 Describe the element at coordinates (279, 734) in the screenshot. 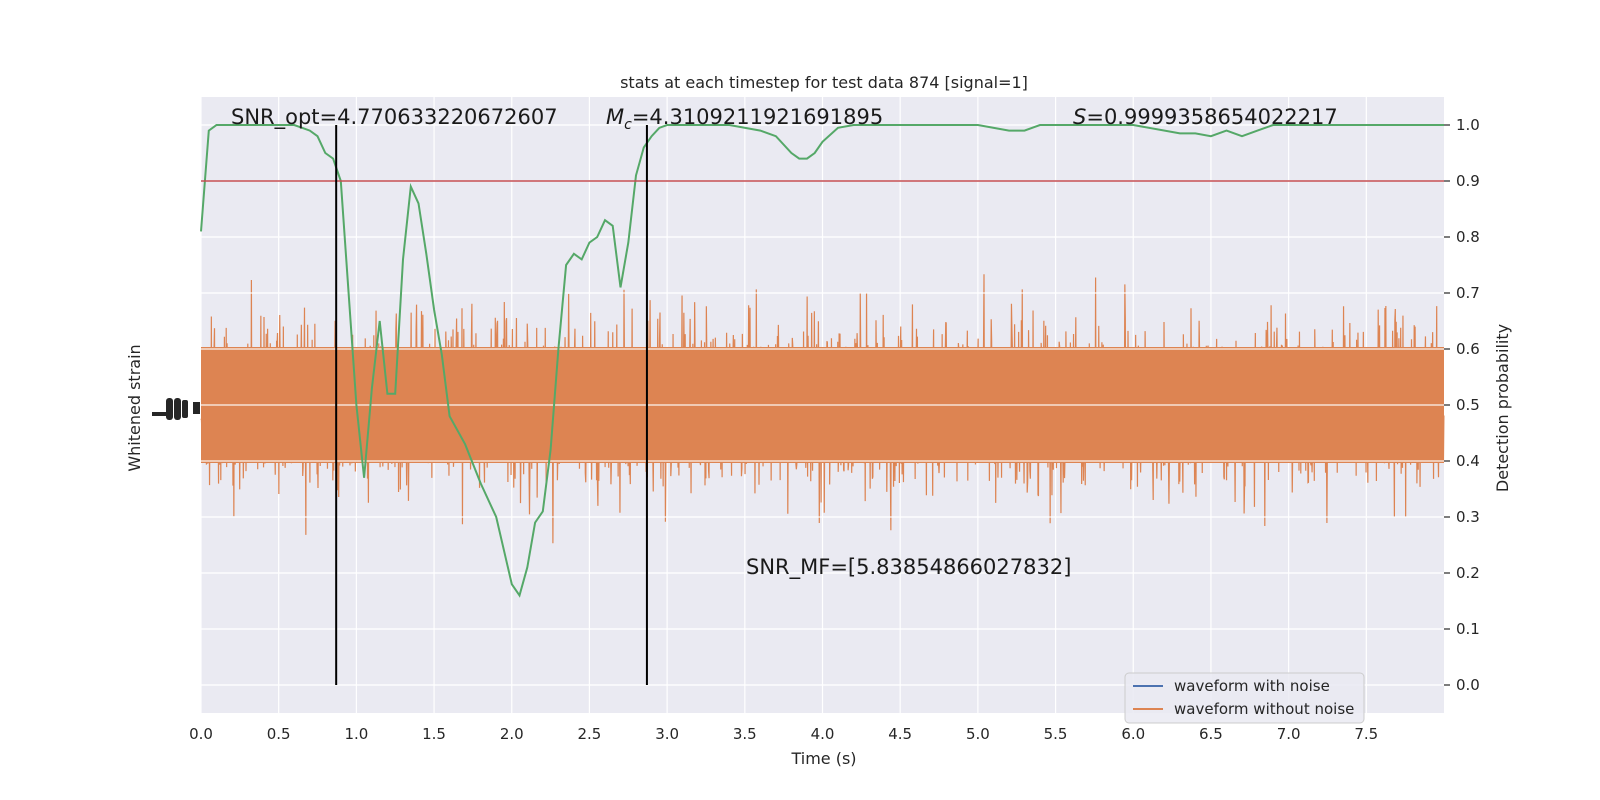

I see `x-tick-label: 0.5` at that location.